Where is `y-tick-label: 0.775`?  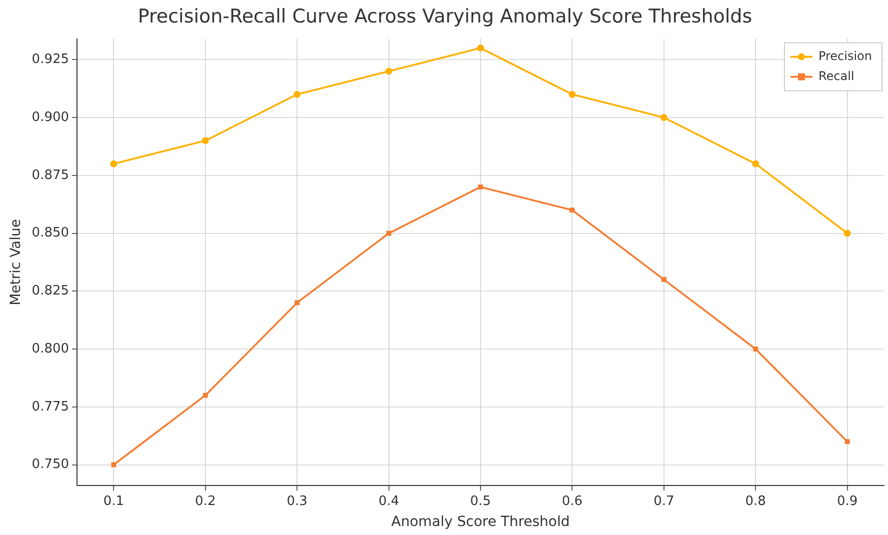 y-tick-label: 0.775 is located at coordinates (51, 406).